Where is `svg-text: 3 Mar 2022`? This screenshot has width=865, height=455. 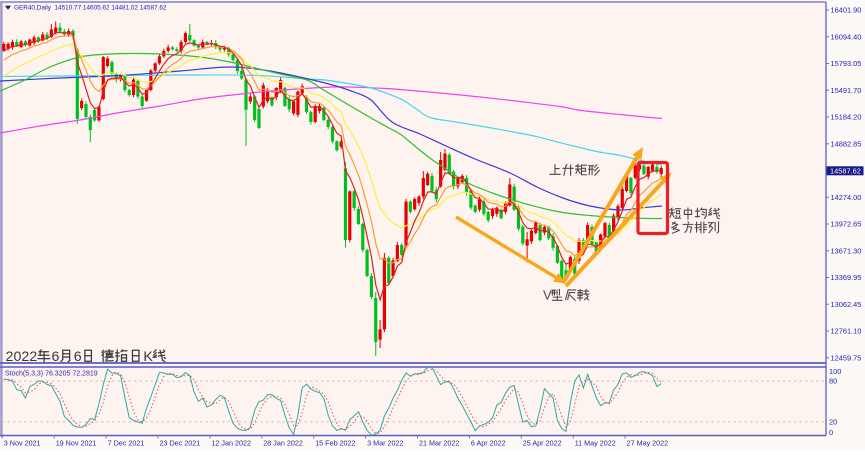 svg-text: 3 Mar 2022 is located at coordinates (385, 443).